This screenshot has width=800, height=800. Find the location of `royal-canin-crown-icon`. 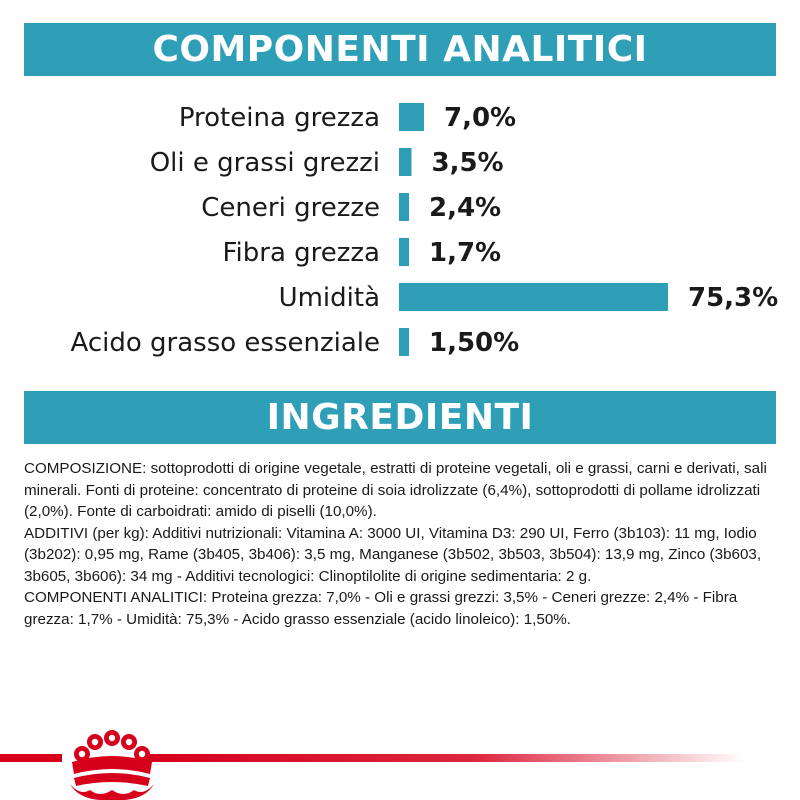

royal-canin-crown-icon is located at coordinates (112, 765).